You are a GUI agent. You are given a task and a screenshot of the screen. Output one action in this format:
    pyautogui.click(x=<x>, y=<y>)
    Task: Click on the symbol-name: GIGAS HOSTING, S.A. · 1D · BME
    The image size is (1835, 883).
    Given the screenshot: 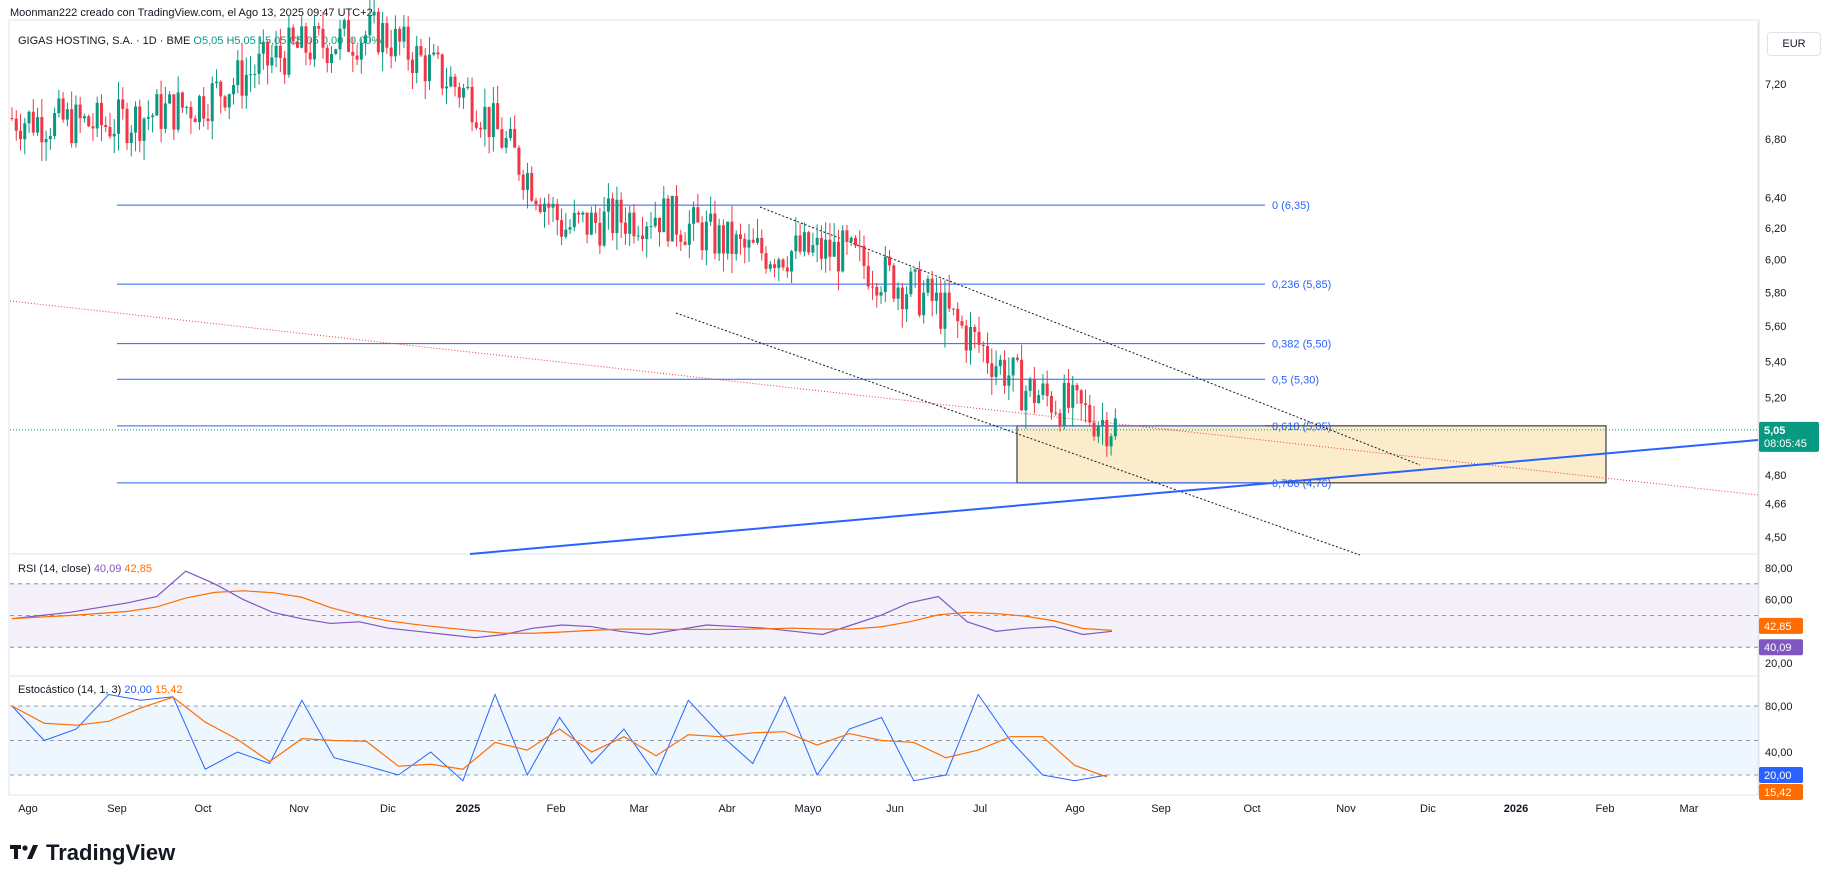 What is the action you would take?
    pyautogui.click(x=104, y=41)
    